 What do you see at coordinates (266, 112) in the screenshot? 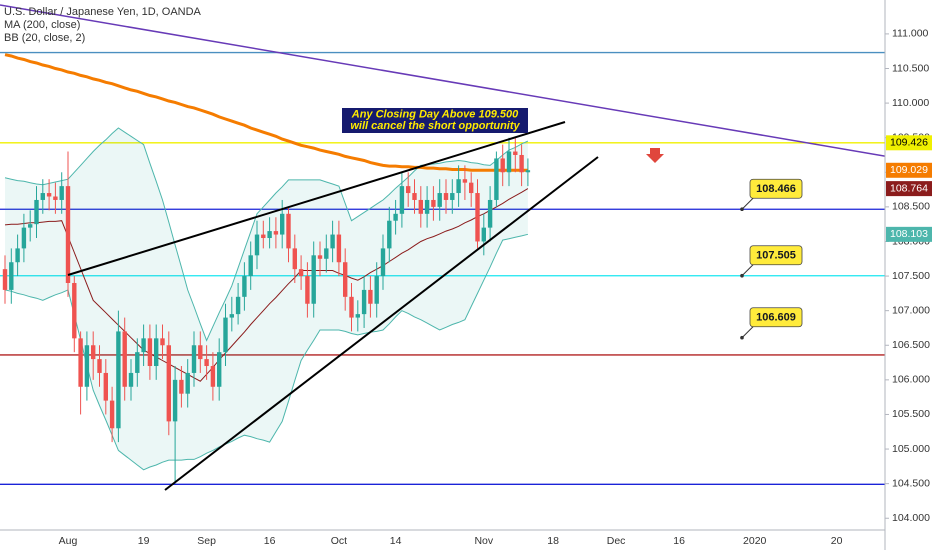
I see `ma-line` at bounding box center [266, 112].